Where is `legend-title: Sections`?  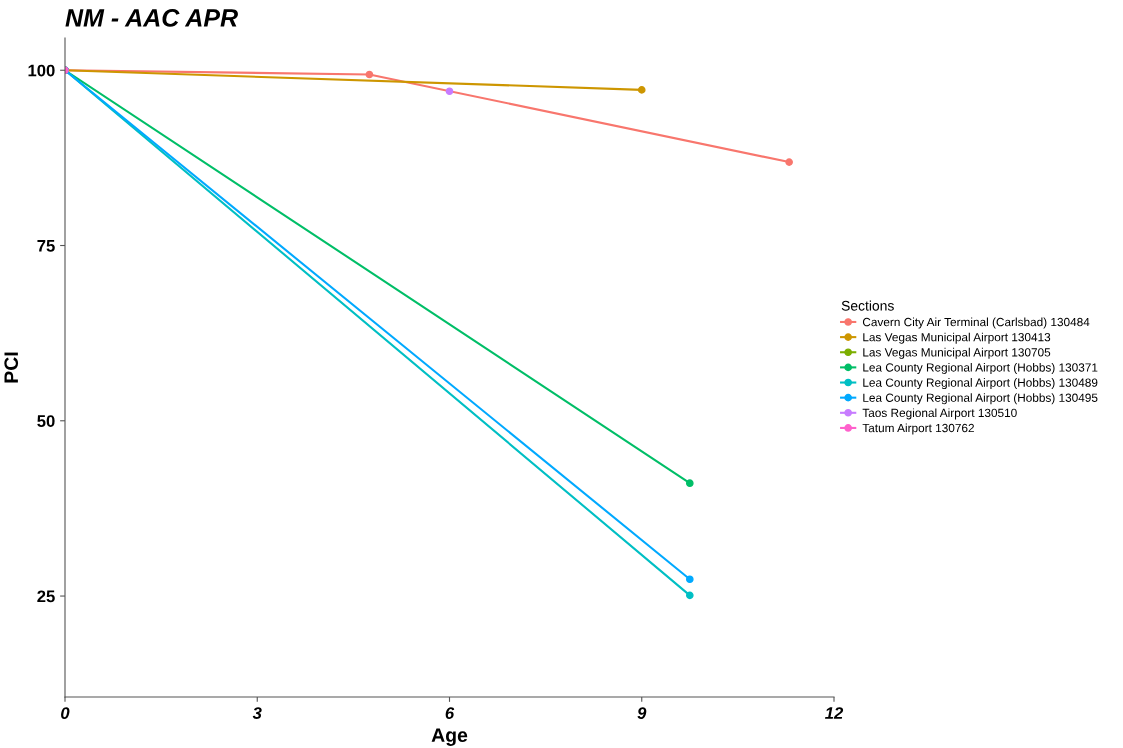
legend-title: Sections is located at coordinates (867, 305).